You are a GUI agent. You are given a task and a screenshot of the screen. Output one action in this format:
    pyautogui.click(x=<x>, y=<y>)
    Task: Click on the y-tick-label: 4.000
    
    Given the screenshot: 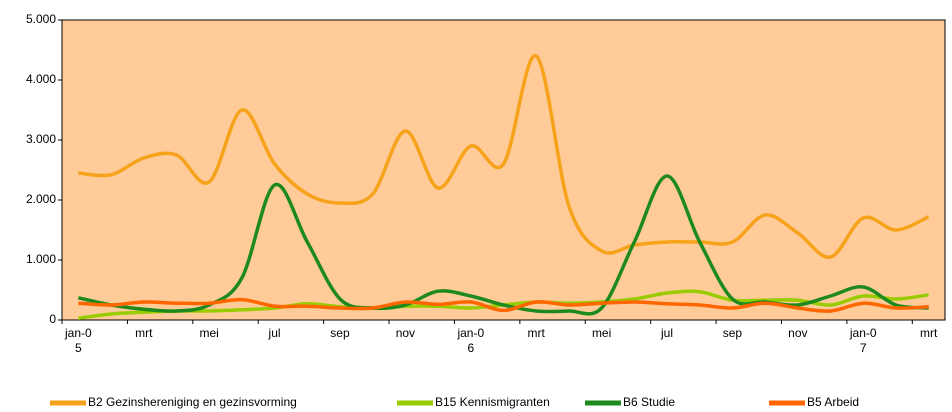 What is the action you would take?
    pyautogui.click(x=41, y=79)
    